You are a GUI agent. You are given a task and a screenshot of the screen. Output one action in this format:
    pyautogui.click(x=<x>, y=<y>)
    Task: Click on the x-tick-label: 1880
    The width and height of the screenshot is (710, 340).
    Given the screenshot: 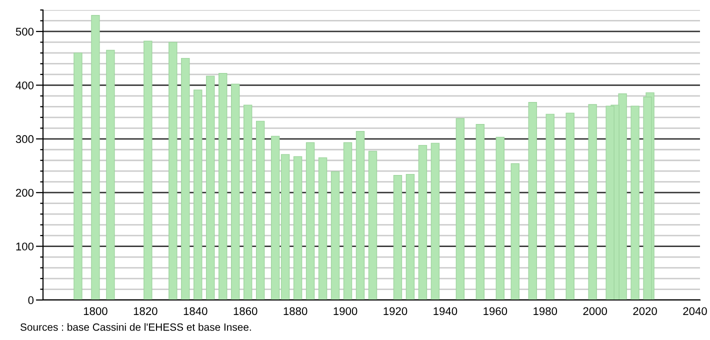 What is the action you would take?
    pyautogui.click(x=296, y=311)
    